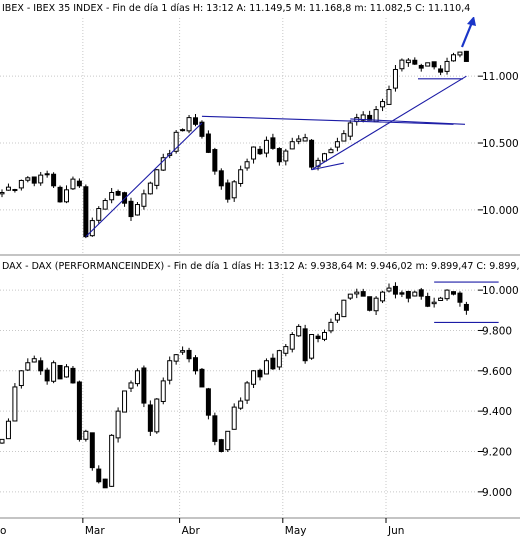 This screenshot has height=539, width=520. I want to click on dax-trendlines, so click(466, 302).